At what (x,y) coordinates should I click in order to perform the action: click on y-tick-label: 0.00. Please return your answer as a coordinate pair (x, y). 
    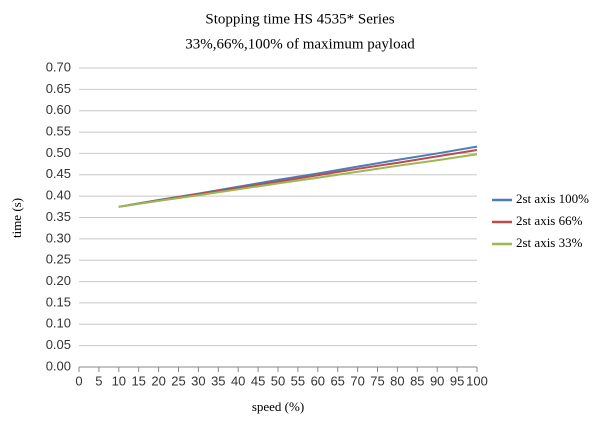
    Looking at the image, I should click on (58, 365).